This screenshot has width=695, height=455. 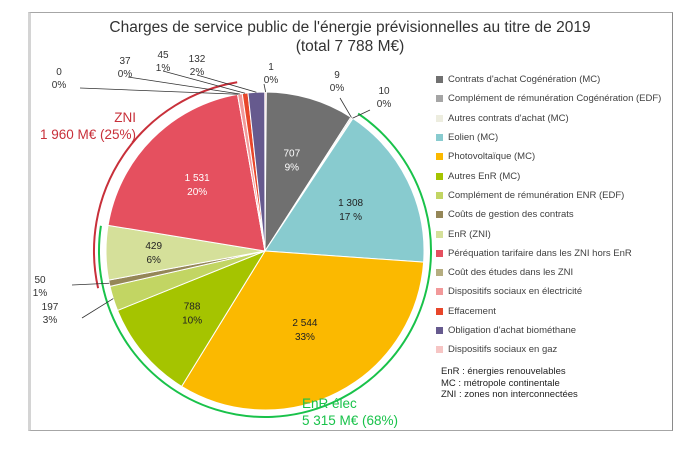 What do you see at coordinates (492, 157) in the screenshot?
I see `legend-label: Photovoltaïque (MC)` at bounding box center [492, 157].